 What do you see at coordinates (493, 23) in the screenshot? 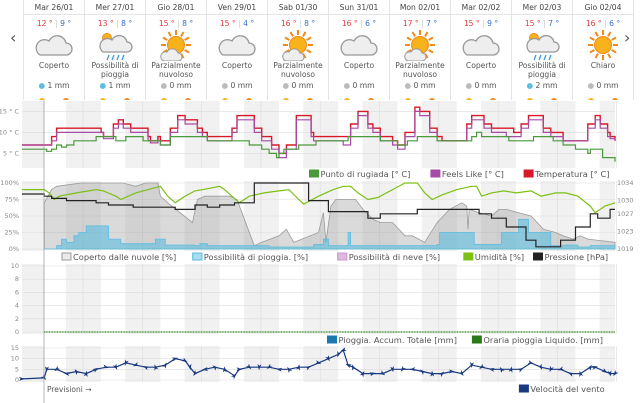
I see `temp-low: 9 °` at bounding box center [493, 23].